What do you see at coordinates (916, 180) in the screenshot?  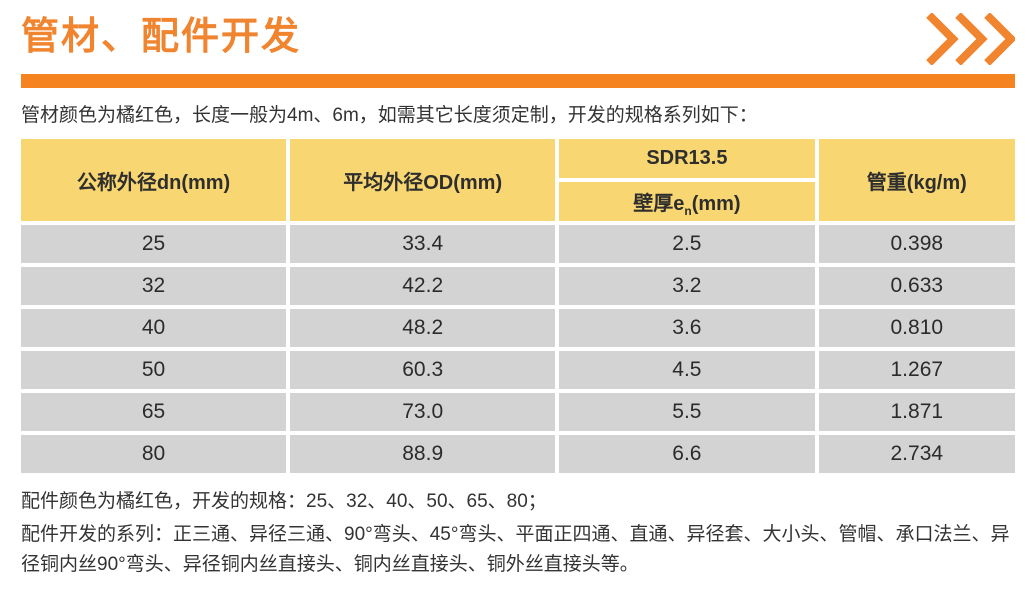 I see `col-header-weight: 管重(kg/m)` at bounding box center [916, 180].